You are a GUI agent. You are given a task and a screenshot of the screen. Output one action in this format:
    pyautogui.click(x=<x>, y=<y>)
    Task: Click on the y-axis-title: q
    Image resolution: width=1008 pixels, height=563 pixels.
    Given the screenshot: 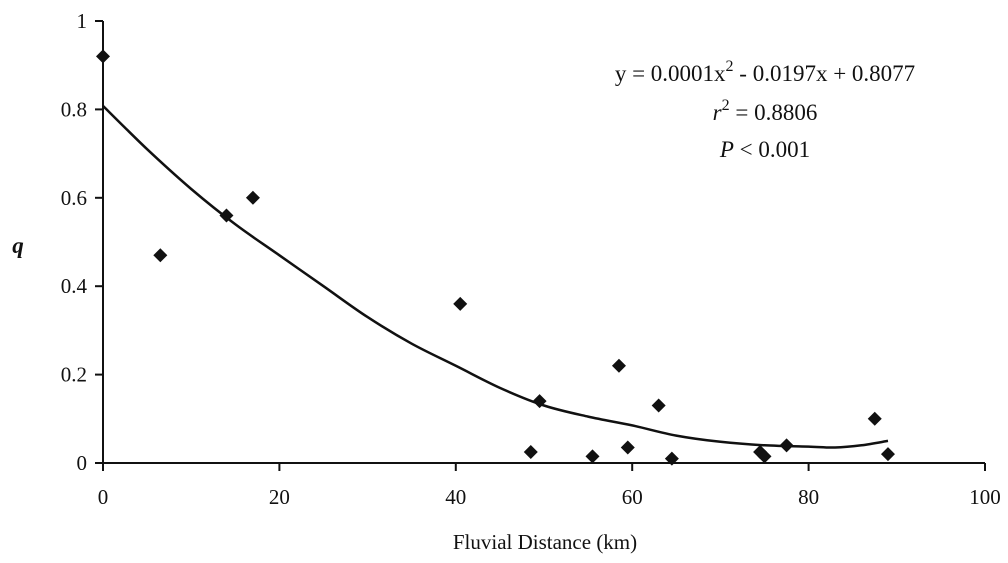 What is the action you would take?
    pyautogui.click(x=18, y=245)
    